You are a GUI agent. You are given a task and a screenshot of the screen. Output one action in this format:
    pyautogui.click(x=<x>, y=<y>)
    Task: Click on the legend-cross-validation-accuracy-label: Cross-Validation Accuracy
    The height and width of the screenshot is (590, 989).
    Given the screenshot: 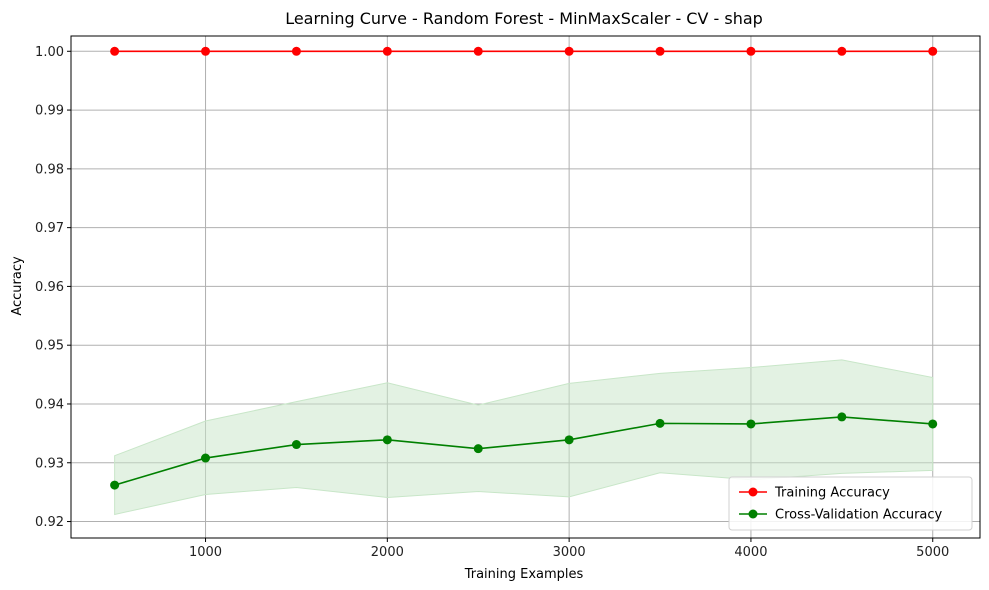 What is the action you would take?
    pyautogui.click(x=859, y=515)
    